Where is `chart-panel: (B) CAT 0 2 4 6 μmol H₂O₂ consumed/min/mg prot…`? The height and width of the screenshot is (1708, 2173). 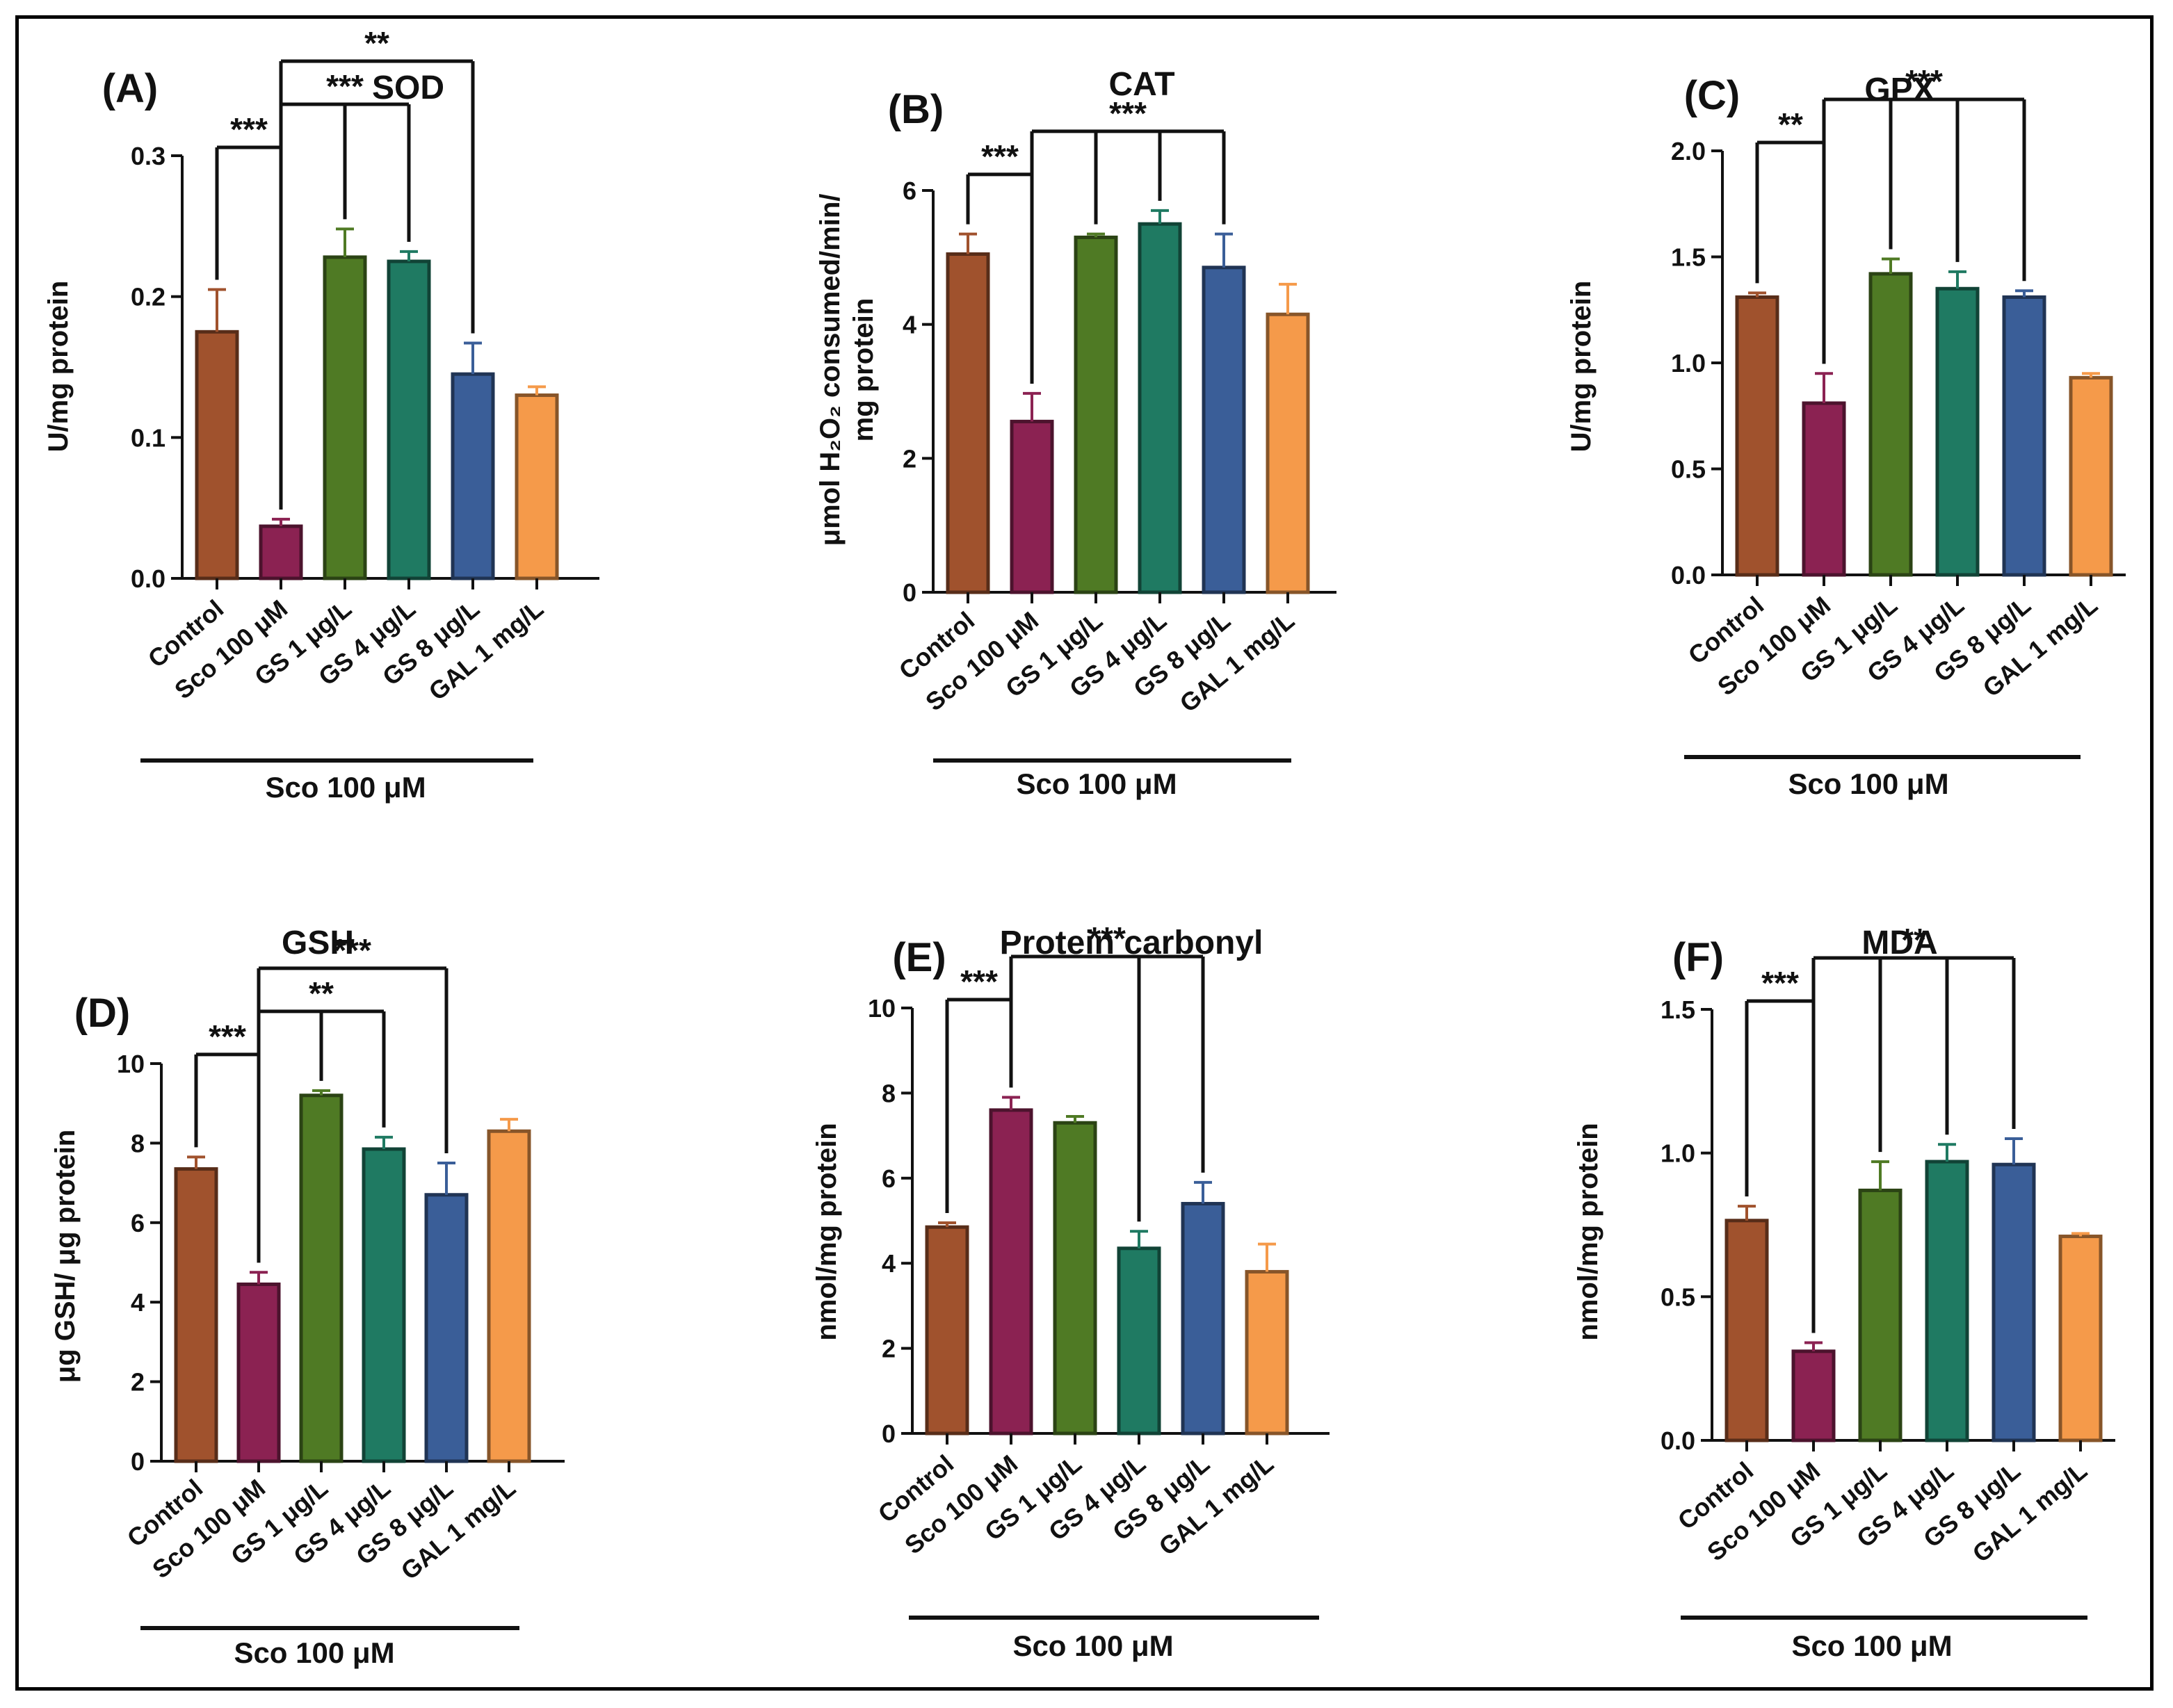
chart-panel: (B) CAT 0 2 4 6 μmol H₂O₂ consumed/min/mg prot… is located at coordinates (1075, 433).